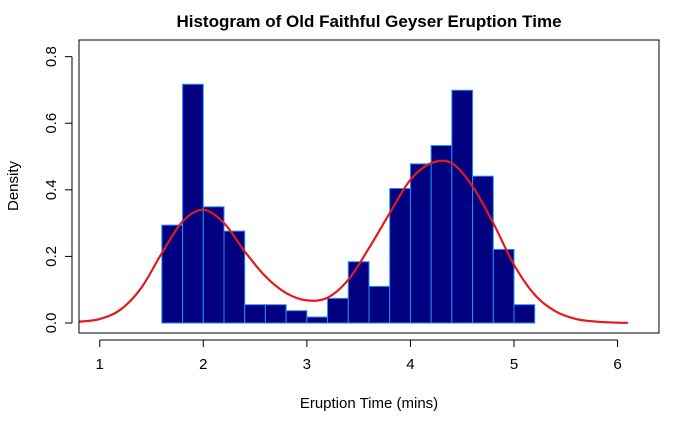 Image resolution: width=700 pixels, height=432 pixels. Describe the element at coordinates (369, 403) in the screenshot. I see `x-axis-label: Eruption Time (mins)` at that location.